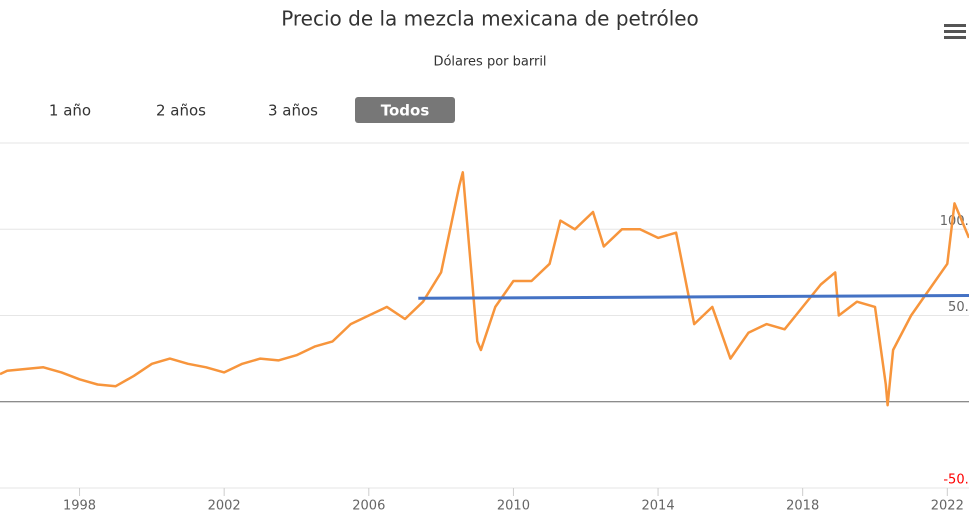 This screenshot has width=969, height=518. Describe the element at coordinates (947, 506) in the screenshot. I see `x-tick-label: 2022` at that location.